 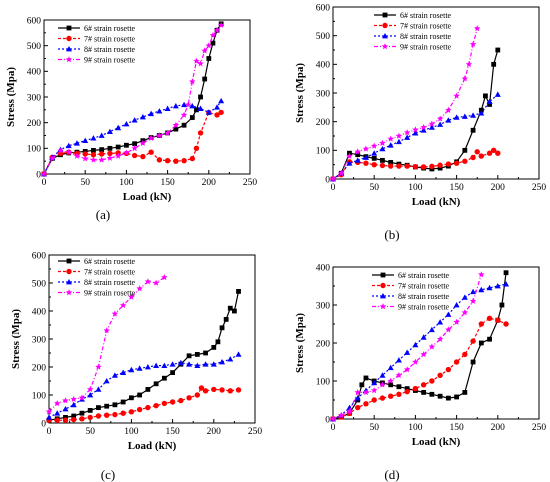 I want to click on y-tick-label: 300, so click(x=323, y=306).